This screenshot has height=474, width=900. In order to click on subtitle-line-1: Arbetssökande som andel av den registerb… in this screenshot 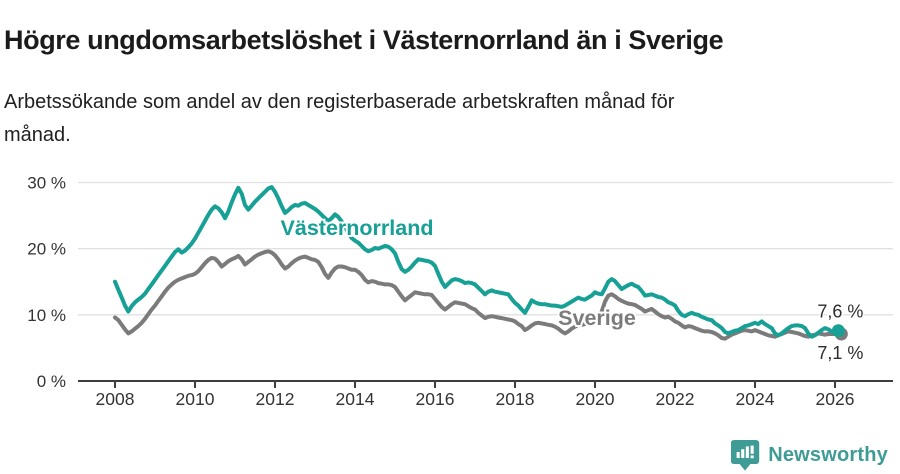, I will do `click(339, 102)`.